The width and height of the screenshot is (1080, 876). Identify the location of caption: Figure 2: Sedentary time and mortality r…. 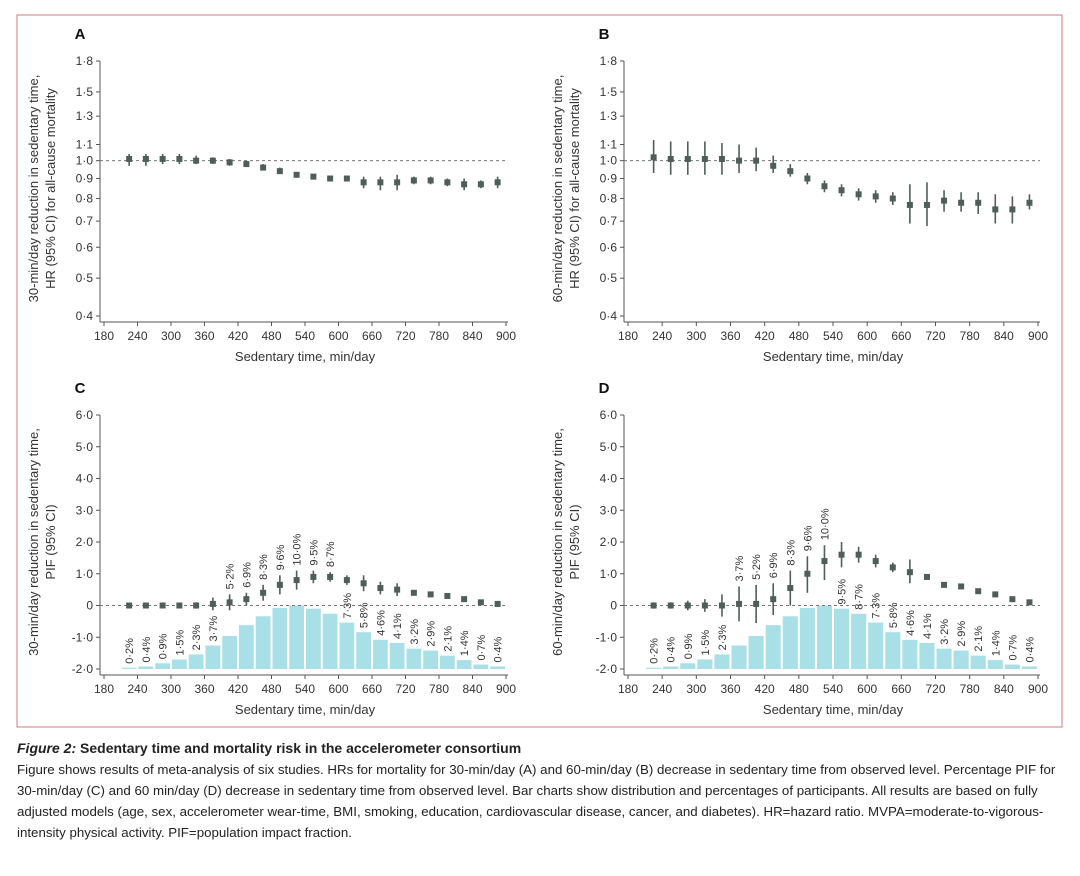
(537, 790).